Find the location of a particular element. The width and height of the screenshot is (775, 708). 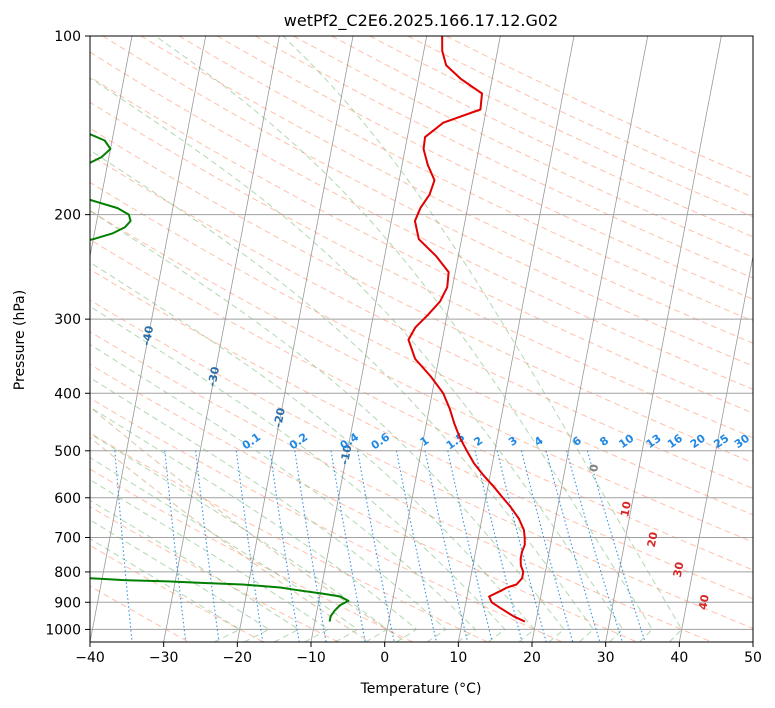

x-tick-label: 40 is located at coordinates (679, 658).